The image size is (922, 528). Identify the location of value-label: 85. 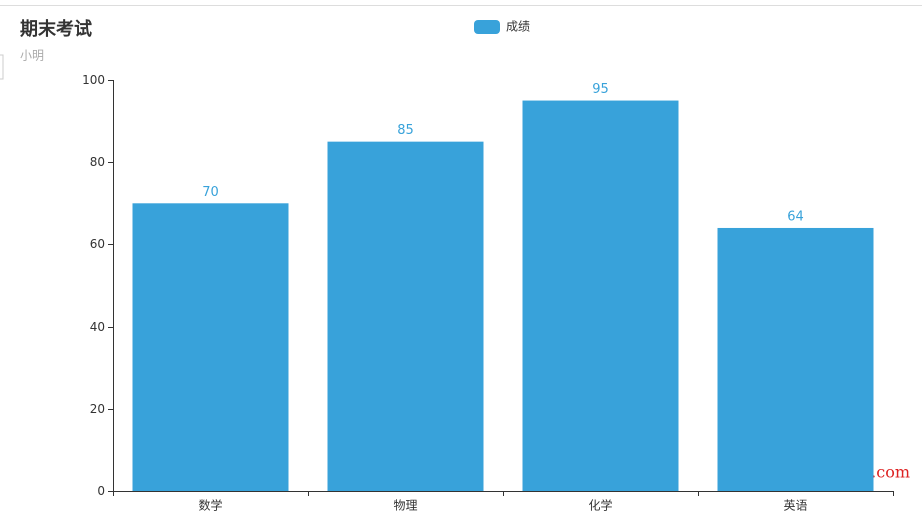
(405, 130).